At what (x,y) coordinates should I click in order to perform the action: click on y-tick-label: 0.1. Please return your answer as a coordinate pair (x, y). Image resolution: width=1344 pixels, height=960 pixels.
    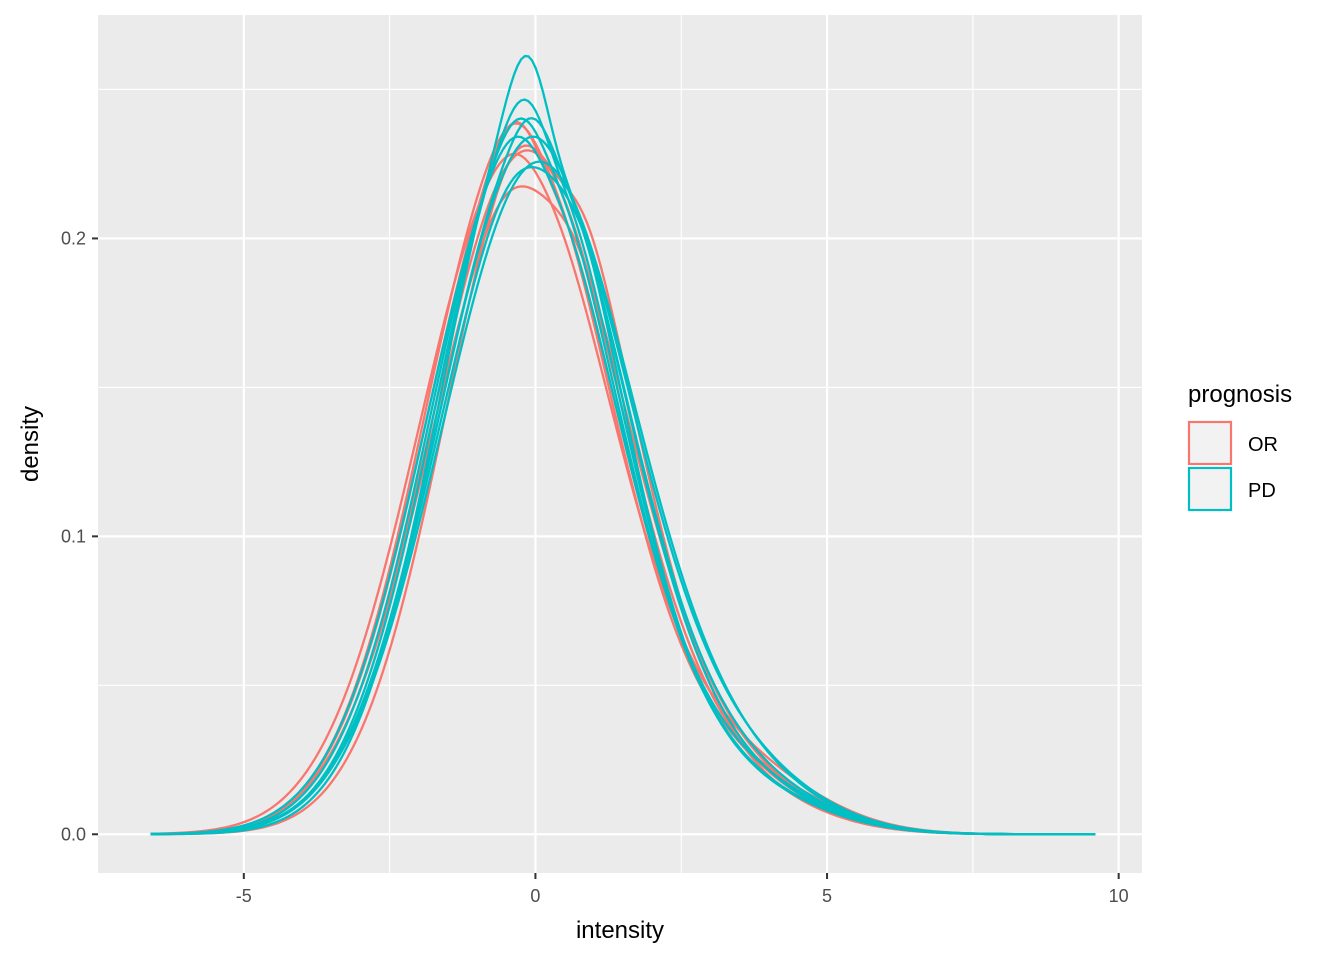
    Looking at the image, I should click on (73, 536).